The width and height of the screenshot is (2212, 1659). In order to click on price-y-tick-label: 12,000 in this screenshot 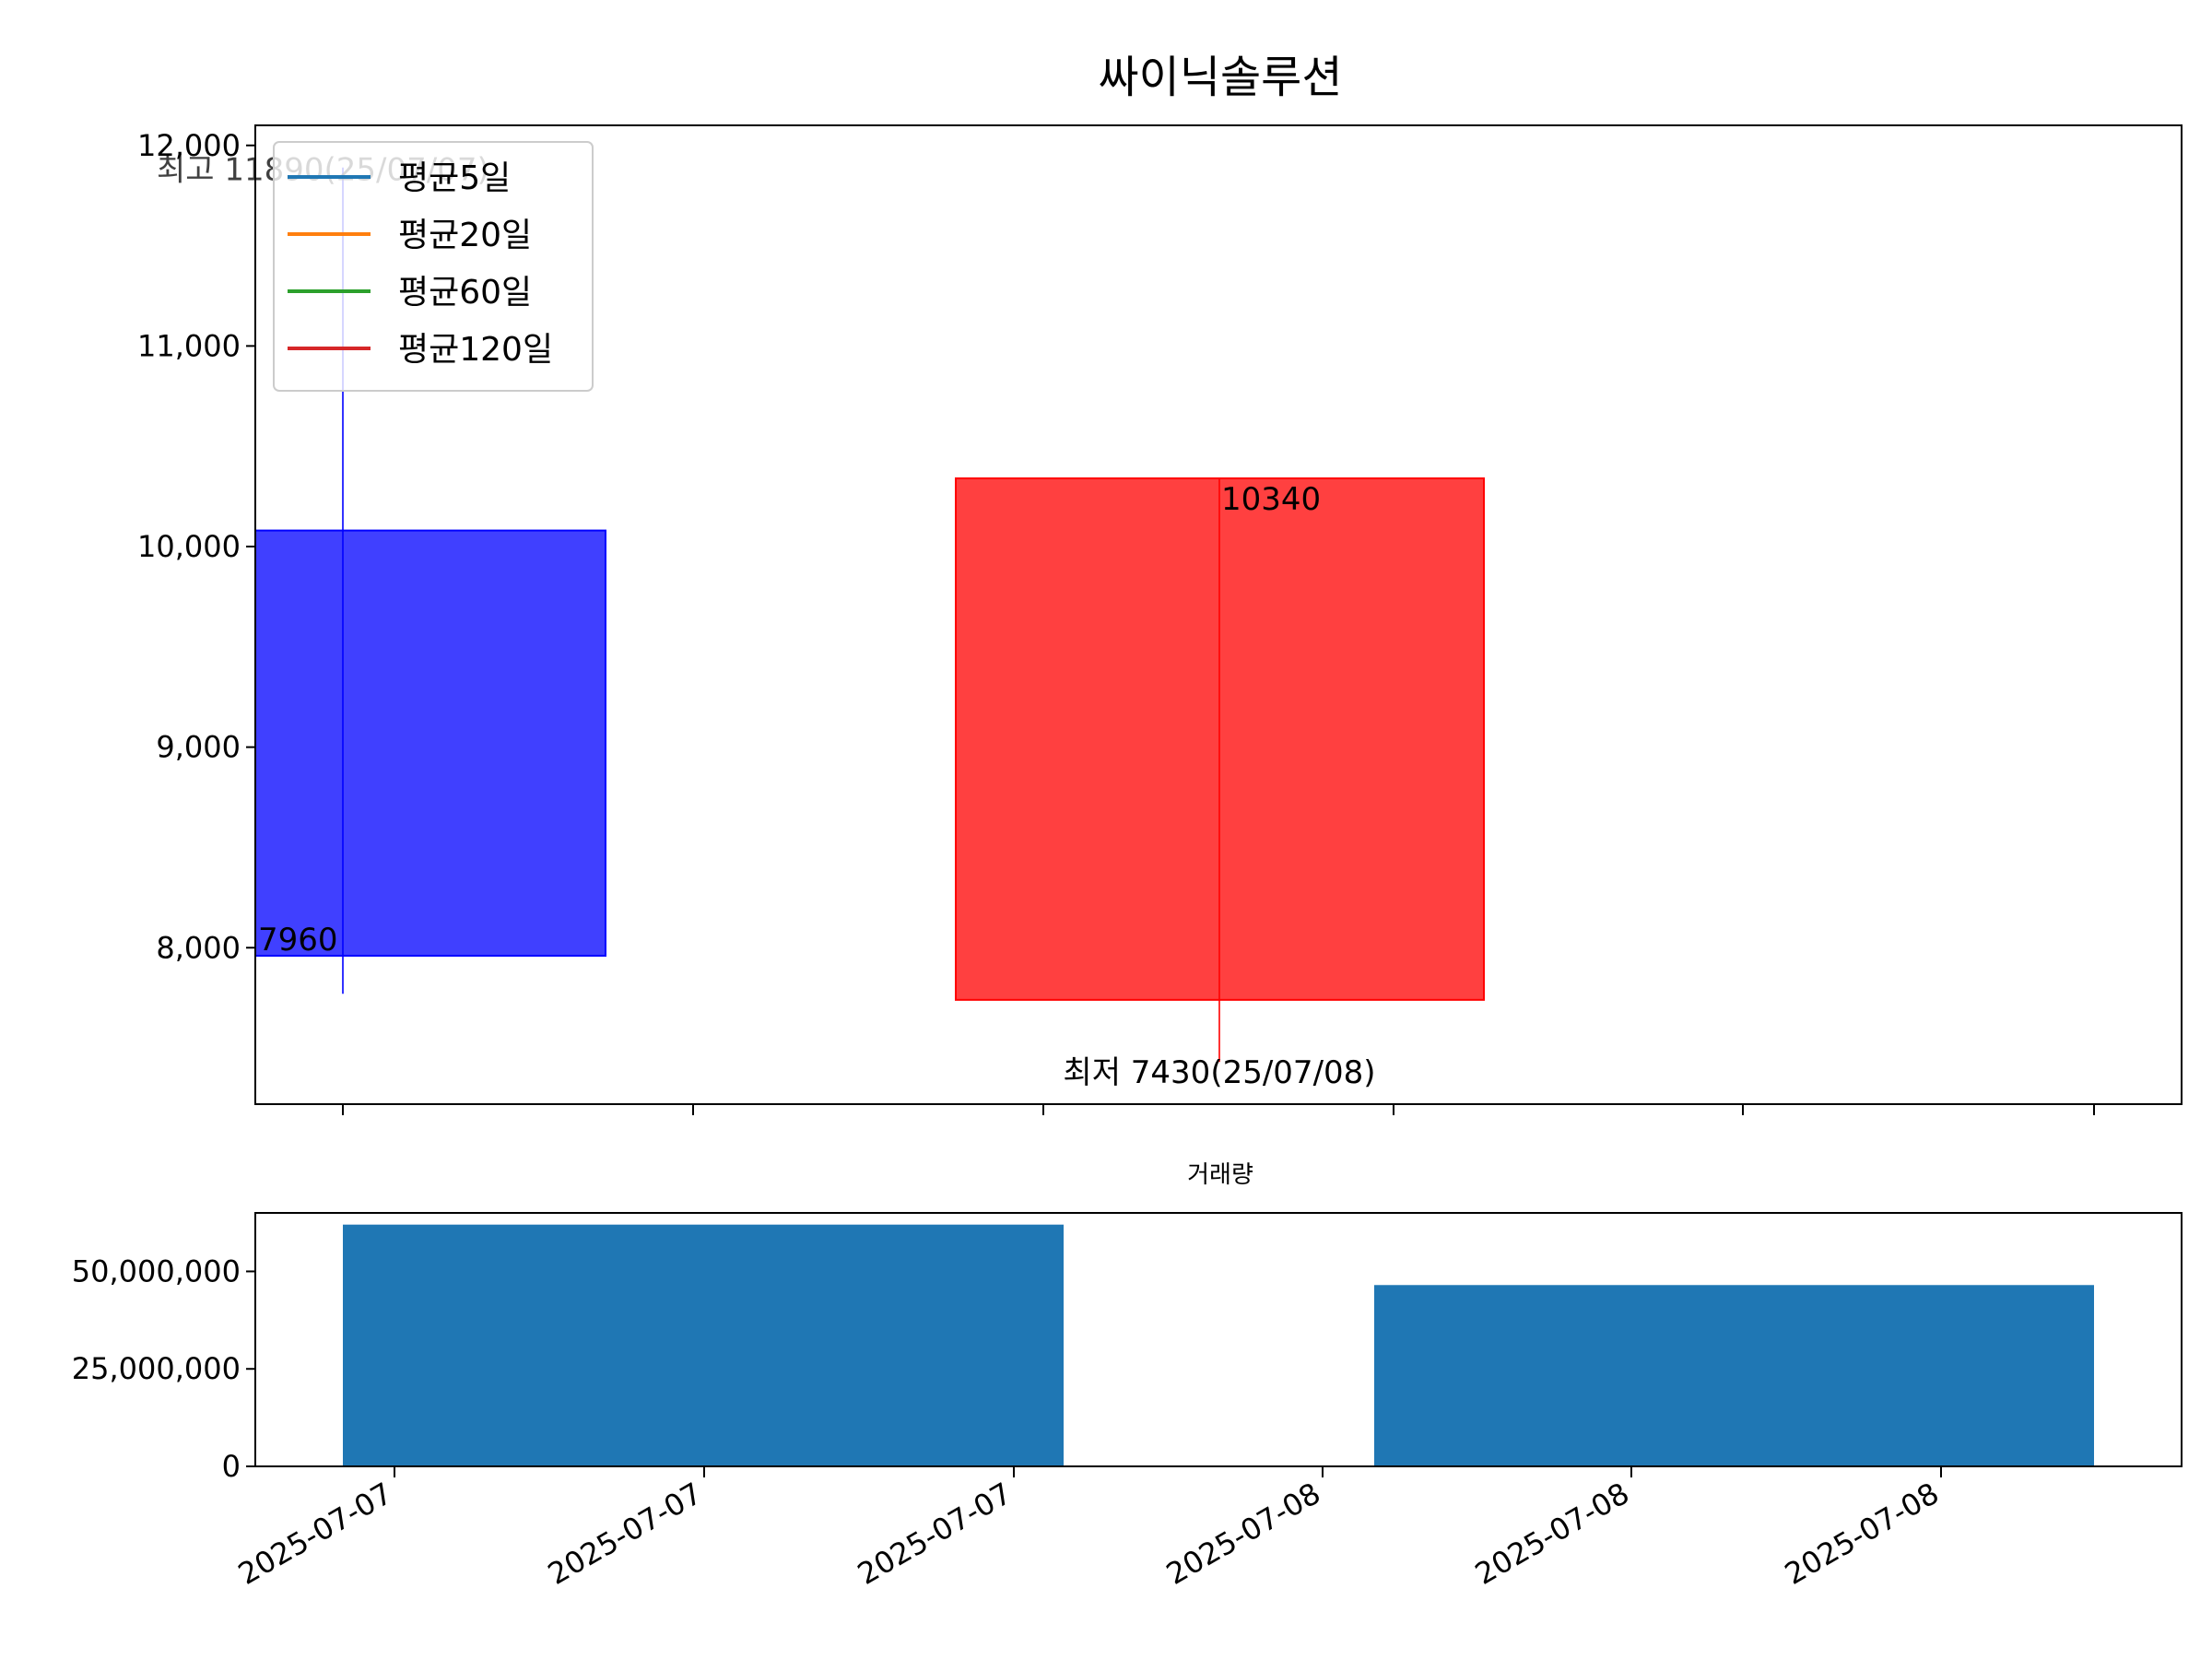, I will do `click(189, 145)`.